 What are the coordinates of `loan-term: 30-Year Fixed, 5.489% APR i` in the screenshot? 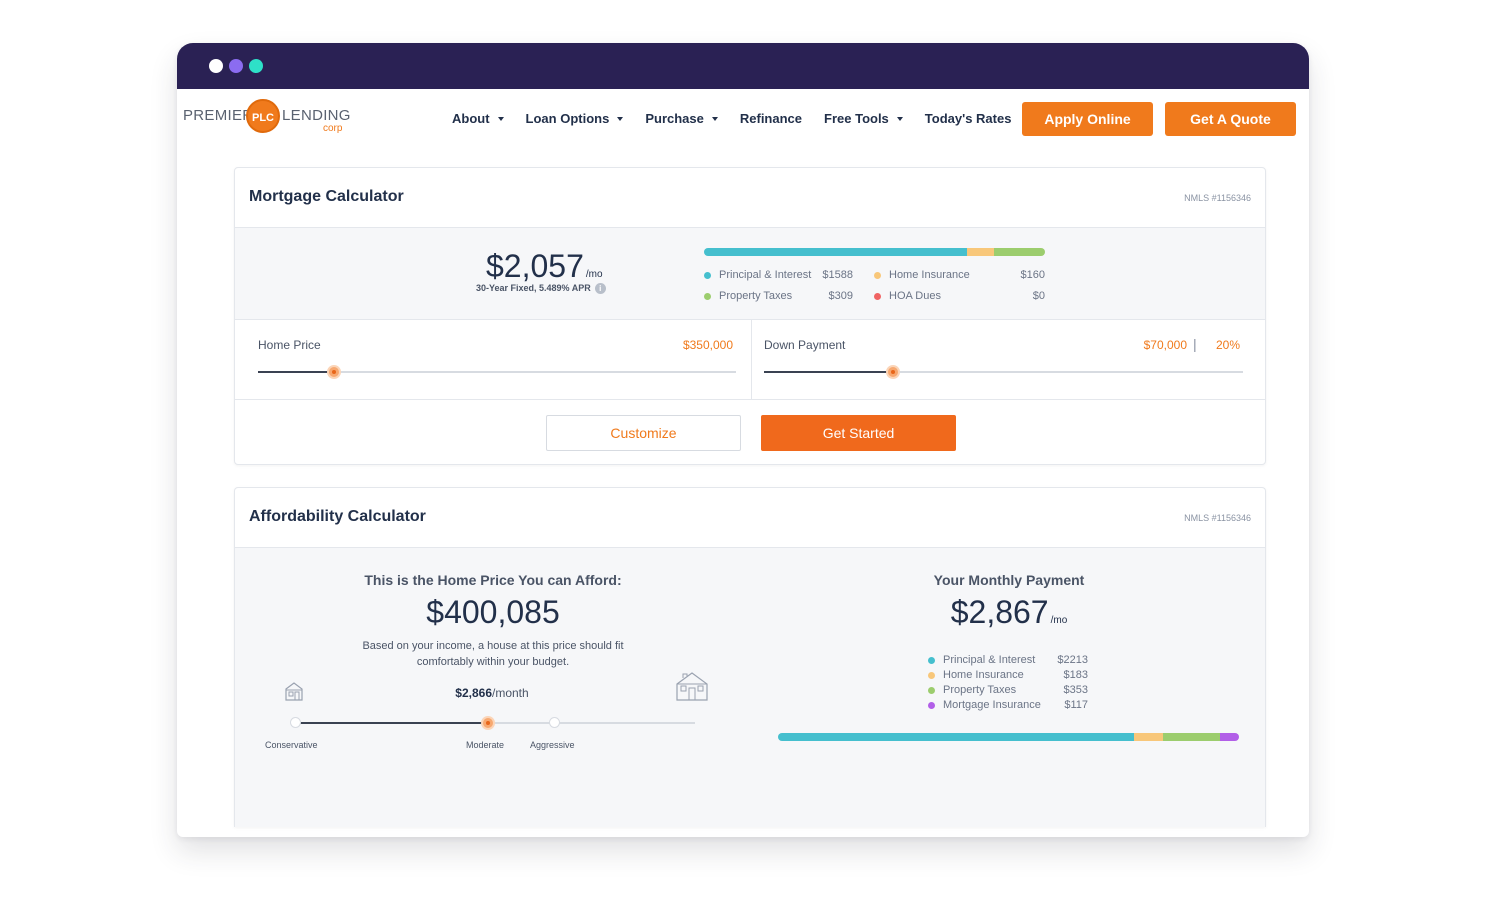 It's located at (541, 289).